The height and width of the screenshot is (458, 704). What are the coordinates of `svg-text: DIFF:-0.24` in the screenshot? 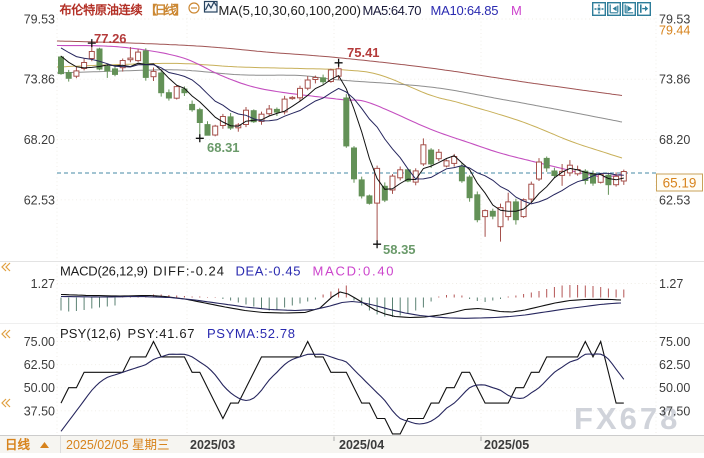 It's located at (188, 271).